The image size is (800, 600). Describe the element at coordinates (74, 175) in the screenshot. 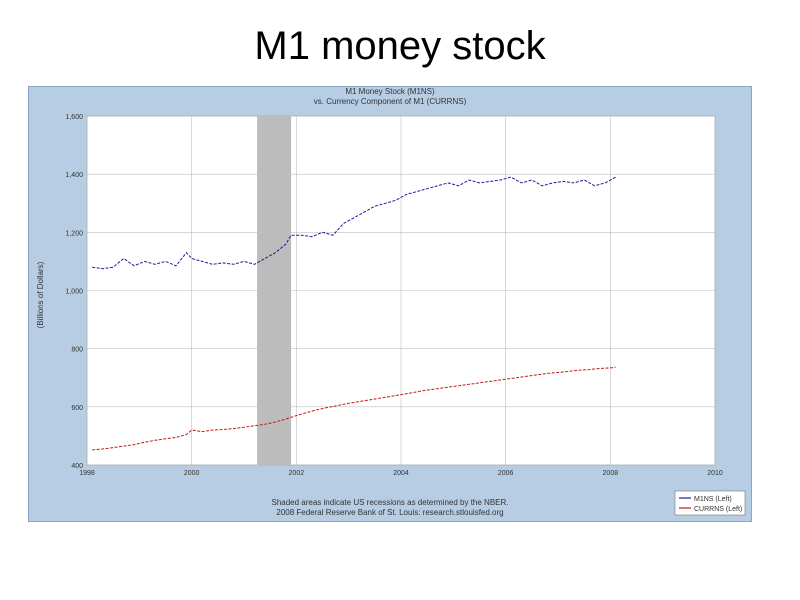

I see `y-tick-label: 1,400` at that location.